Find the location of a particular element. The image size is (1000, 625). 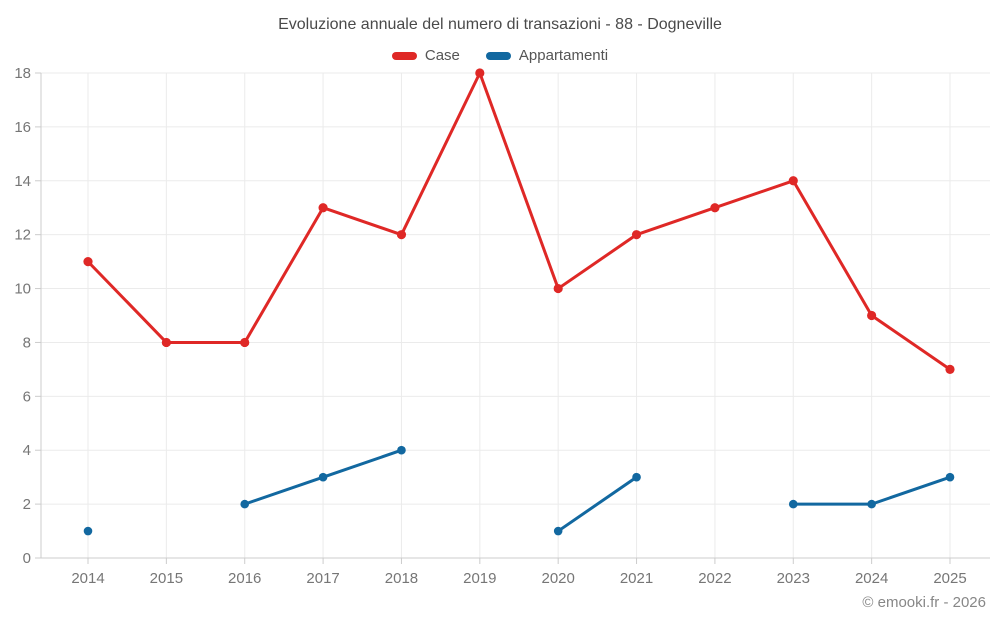

legend-swatch-case-icon is located at coordinates (404, 55).